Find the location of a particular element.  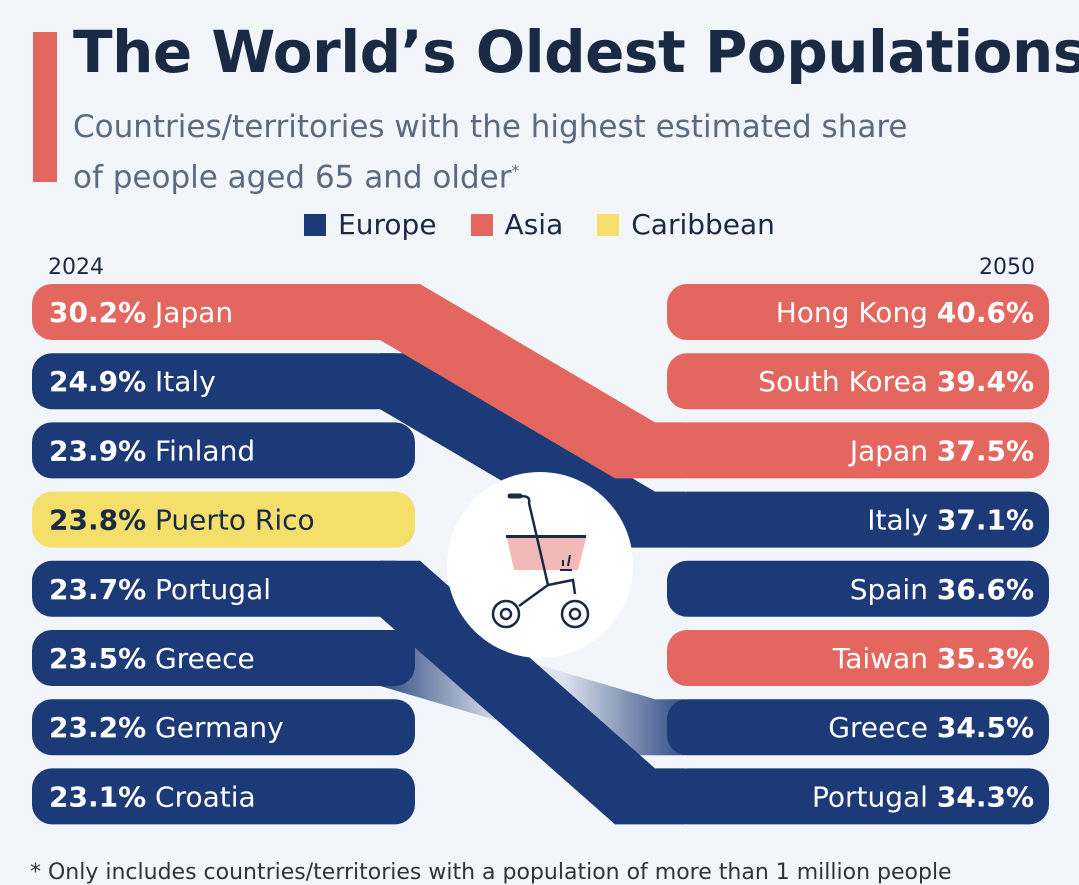

bar-label: Japan 37.5% is located at coordinates (941, 450).